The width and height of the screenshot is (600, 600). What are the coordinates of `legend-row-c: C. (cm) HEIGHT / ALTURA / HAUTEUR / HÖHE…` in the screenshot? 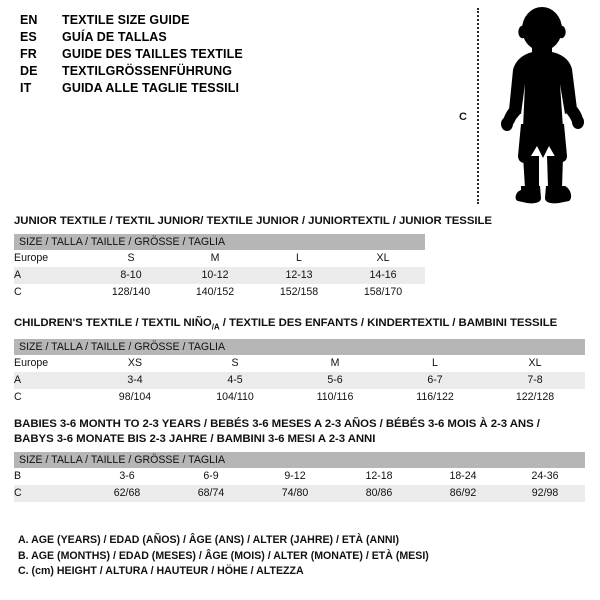 It's located at (161, 571).